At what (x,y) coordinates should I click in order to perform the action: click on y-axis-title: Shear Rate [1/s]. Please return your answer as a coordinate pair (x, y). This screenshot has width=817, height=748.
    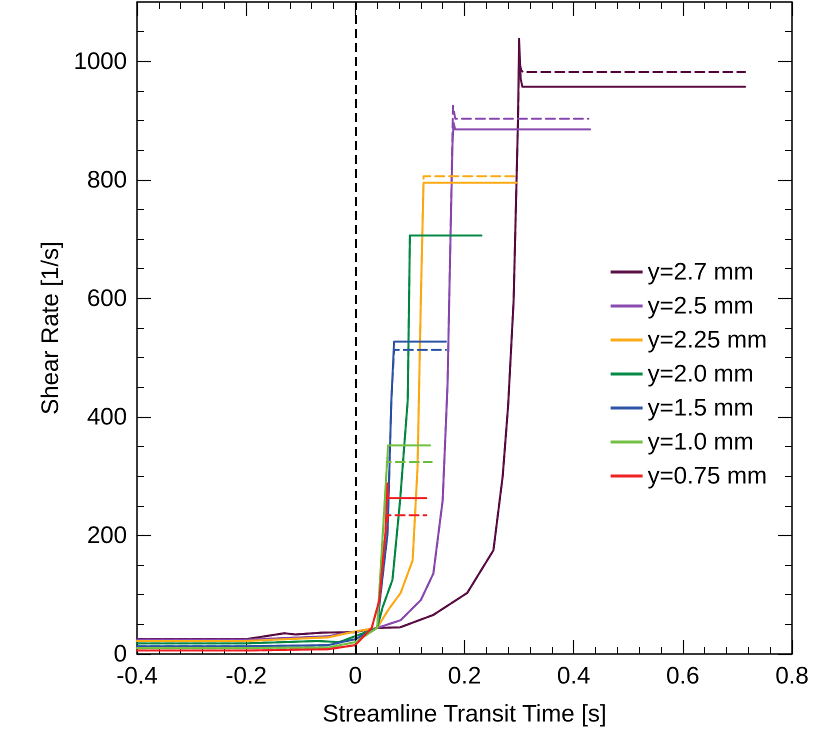
    Looking at the image, I should click on (50, 328).